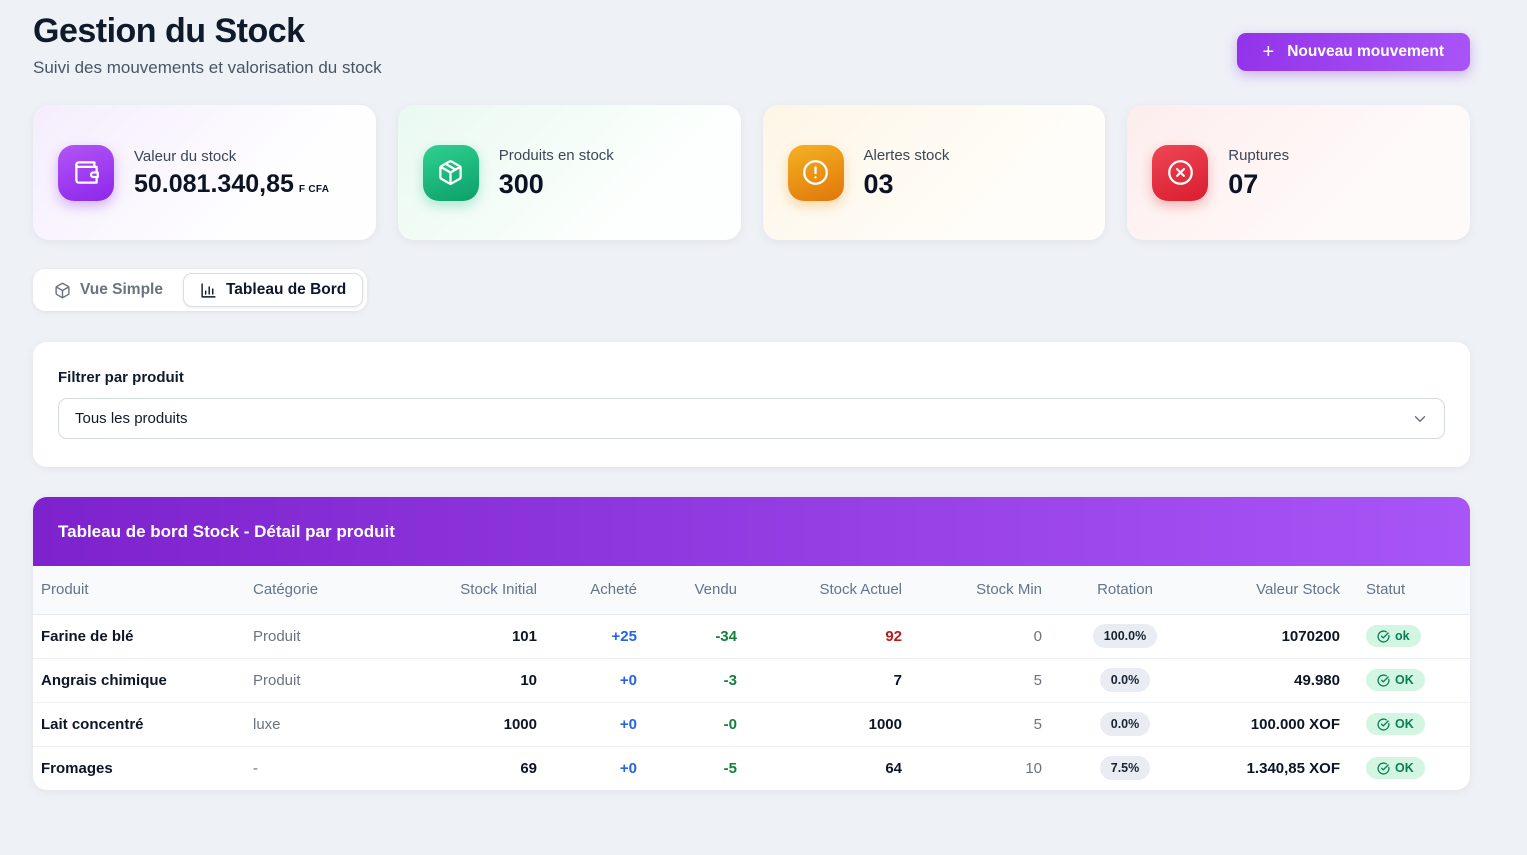  I want to click on cell-rotation: 0.0%, so click(1125, 680).